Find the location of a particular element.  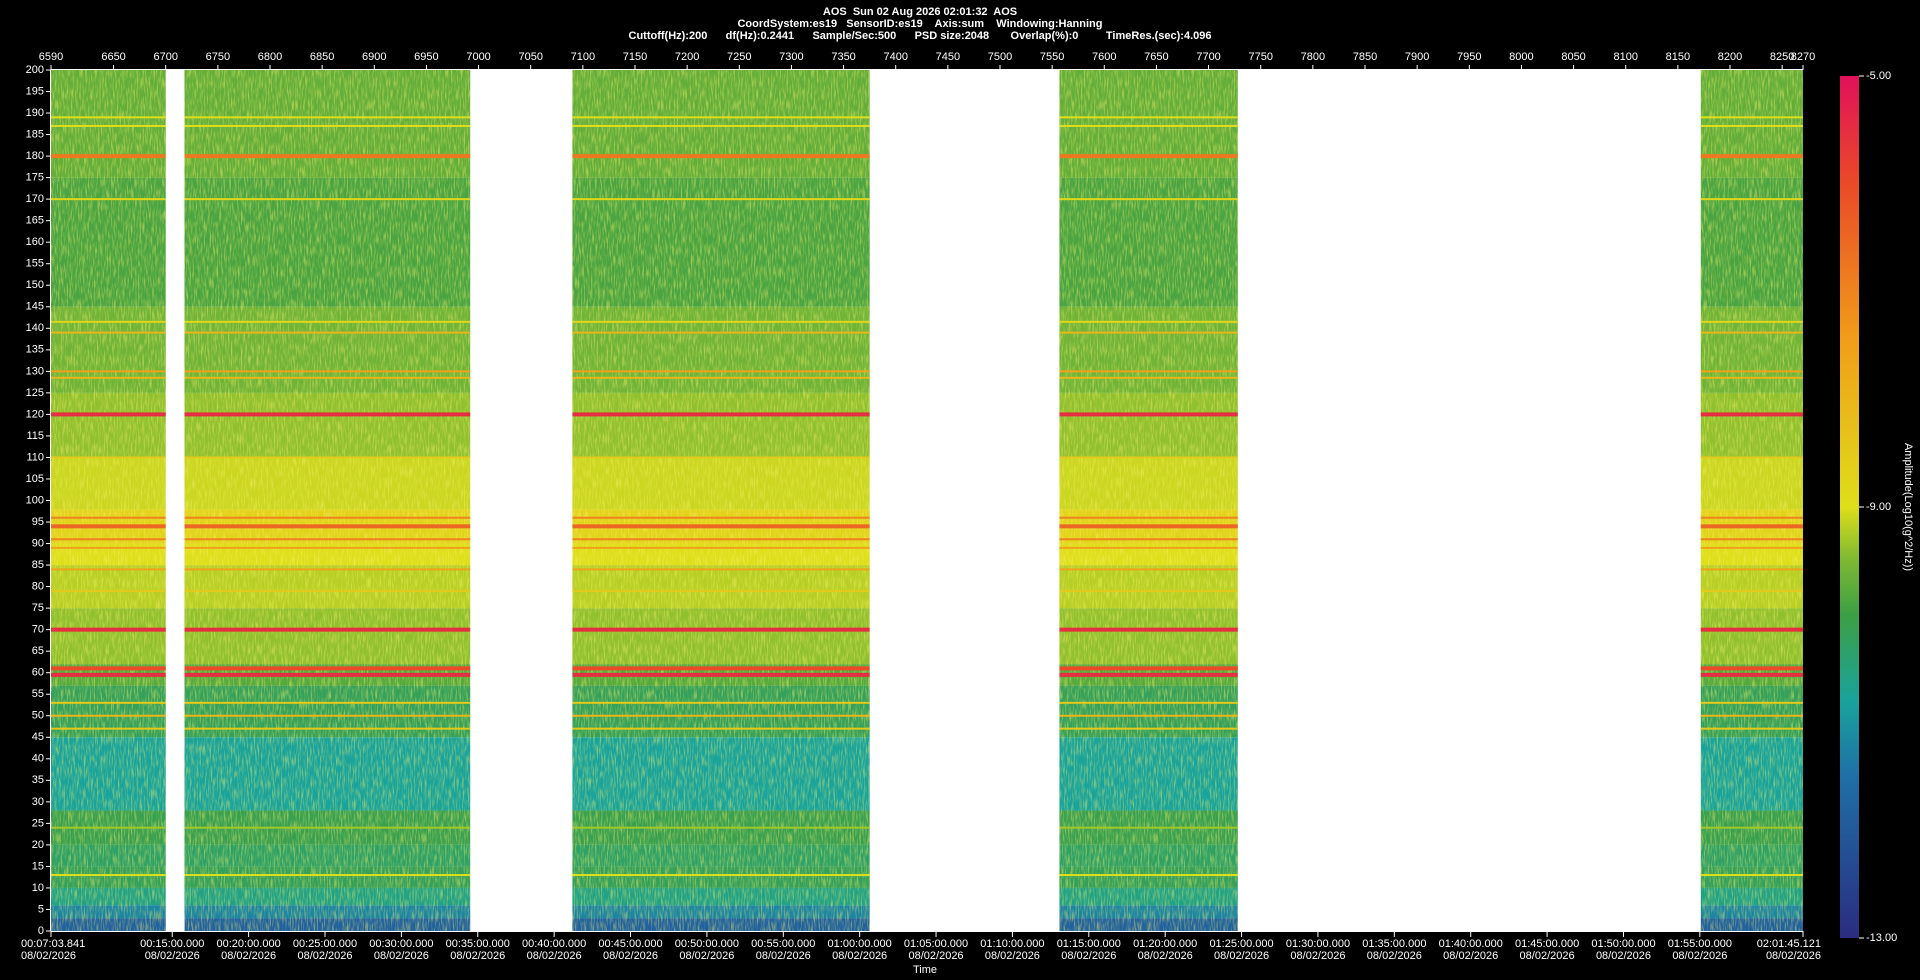

x-tick-label: 7400 is located at coordinates (895, 57).